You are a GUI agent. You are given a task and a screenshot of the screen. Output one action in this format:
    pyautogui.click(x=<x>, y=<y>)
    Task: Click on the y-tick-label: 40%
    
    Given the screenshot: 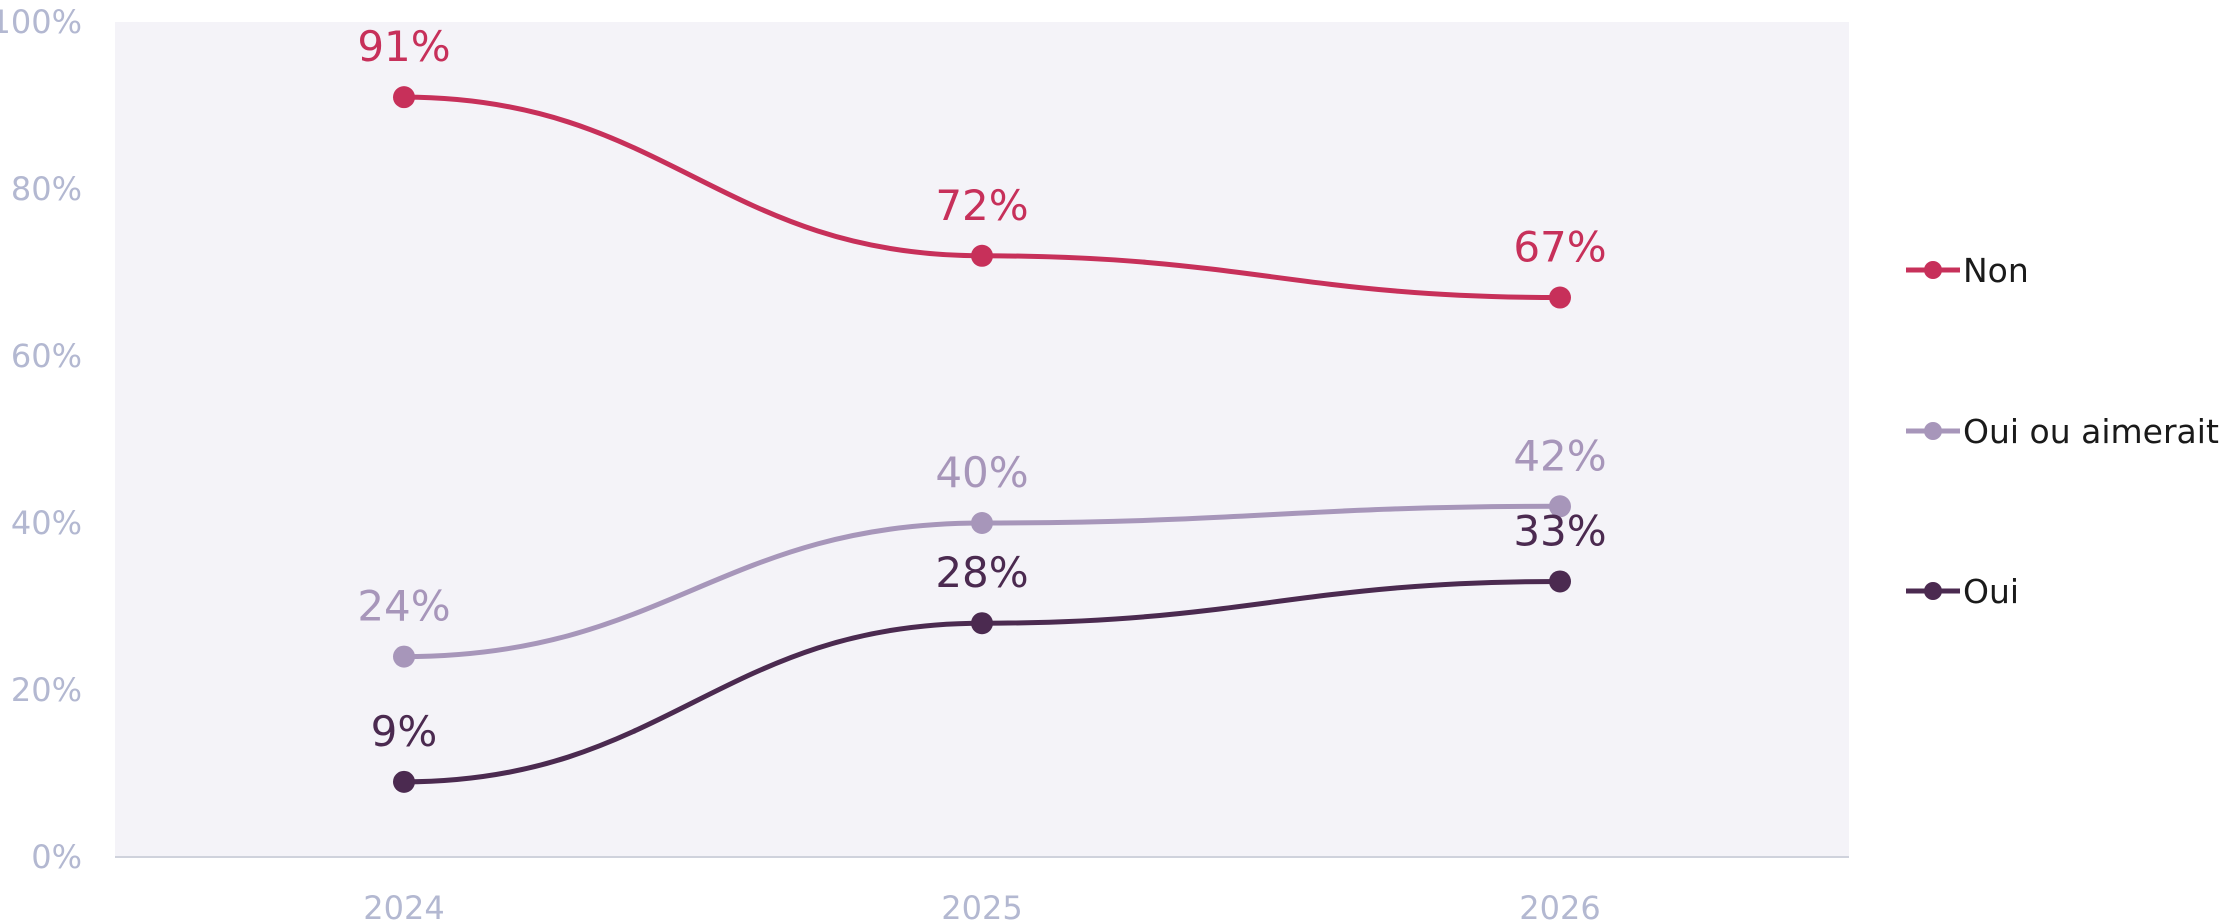 What is the action you would take?
    pyautogui.click(x=46, y=523)
    